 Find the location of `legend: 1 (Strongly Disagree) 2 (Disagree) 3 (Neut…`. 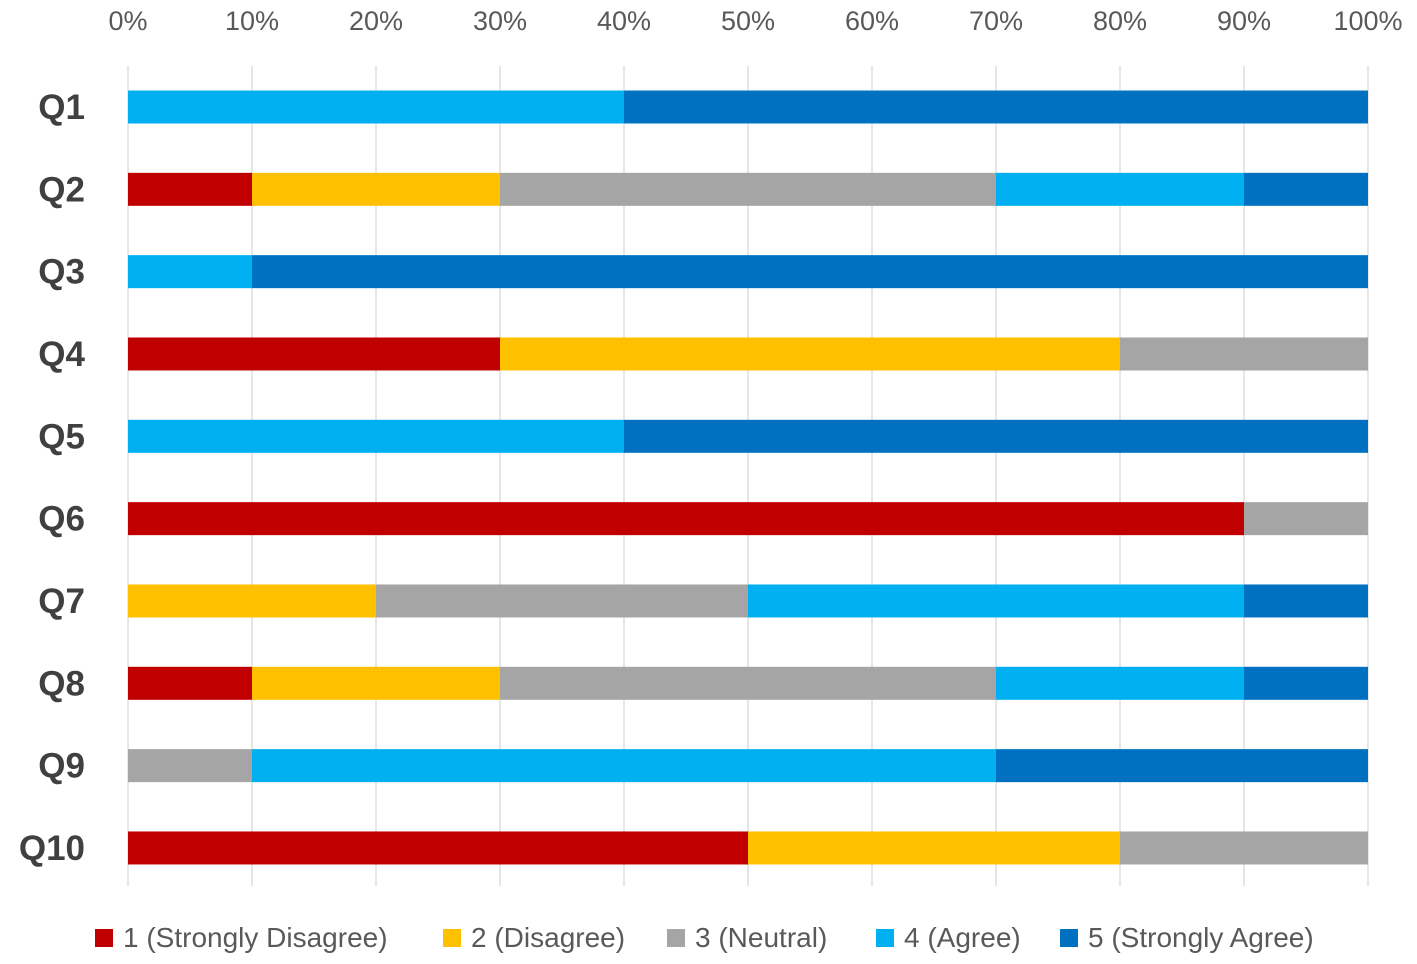

legend: 1 (Strongly Disagree) 2 (Disagree) 3 (Neut… is located at coordinates (704, 937).